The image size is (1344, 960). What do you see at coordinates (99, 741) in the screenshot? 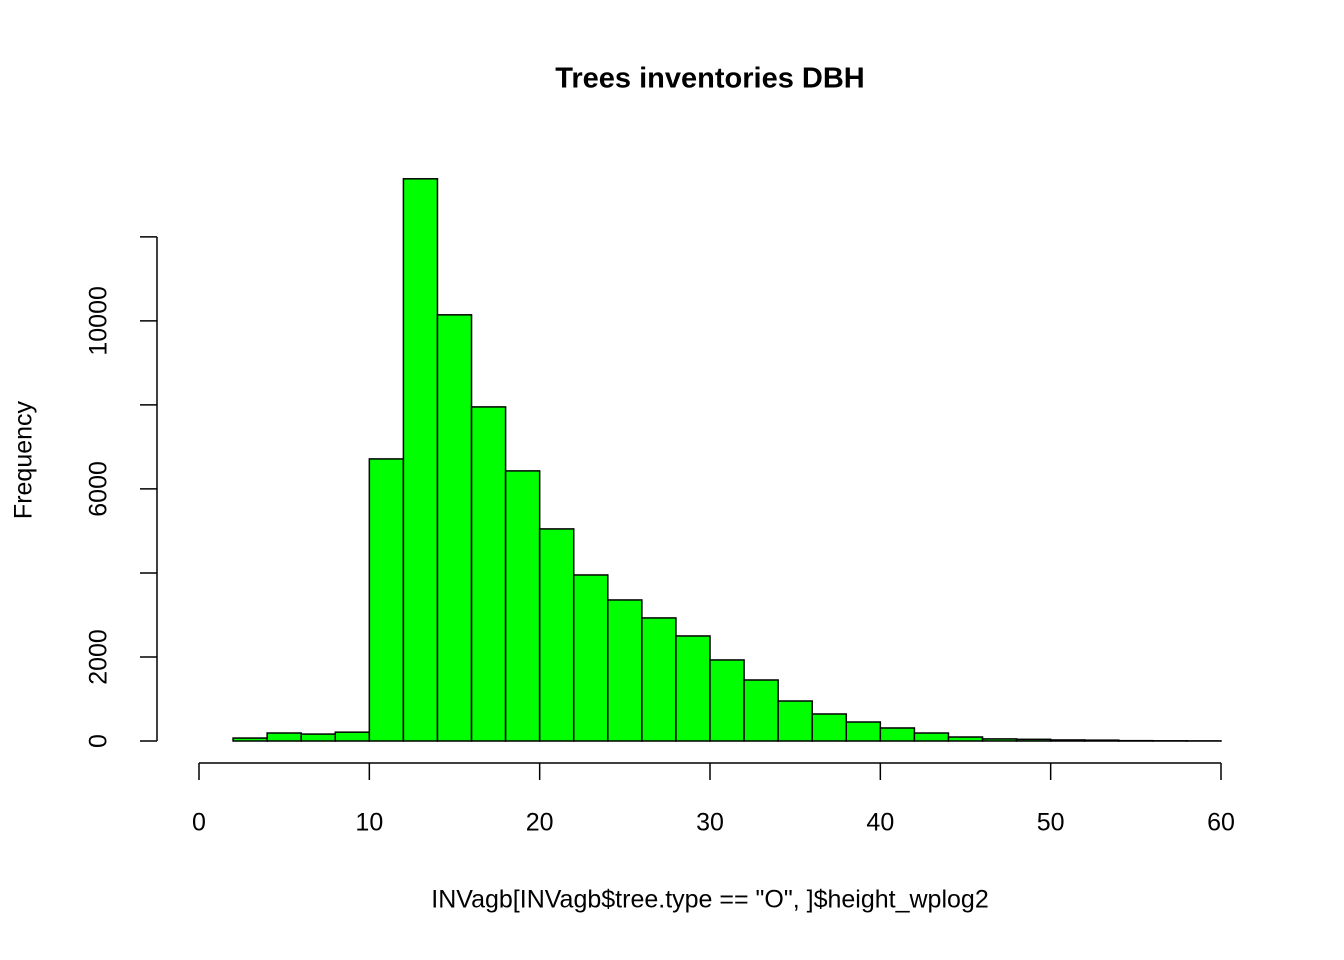
I see `y-tick-label: 0` at bounding box center [99, 741].